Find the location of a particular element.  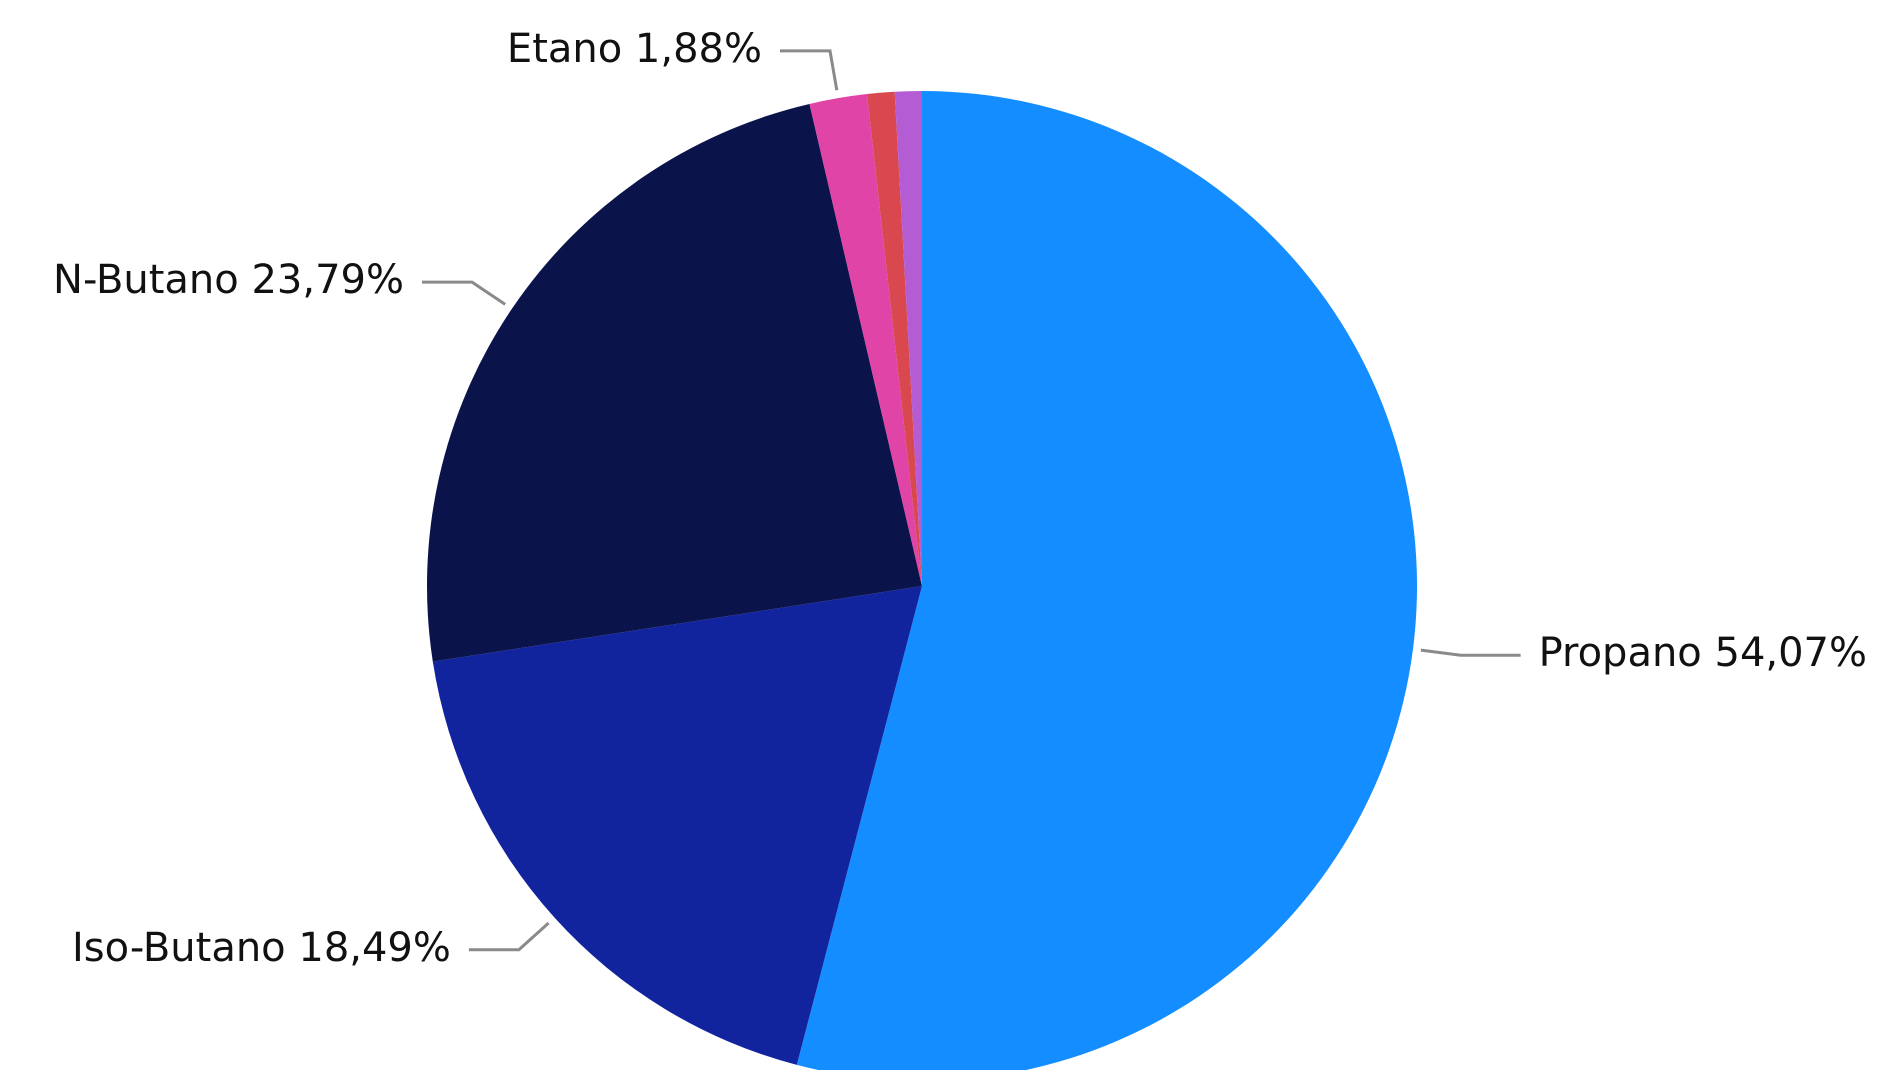

pie-slice-iso-butano is located at coordinates (677, 825).